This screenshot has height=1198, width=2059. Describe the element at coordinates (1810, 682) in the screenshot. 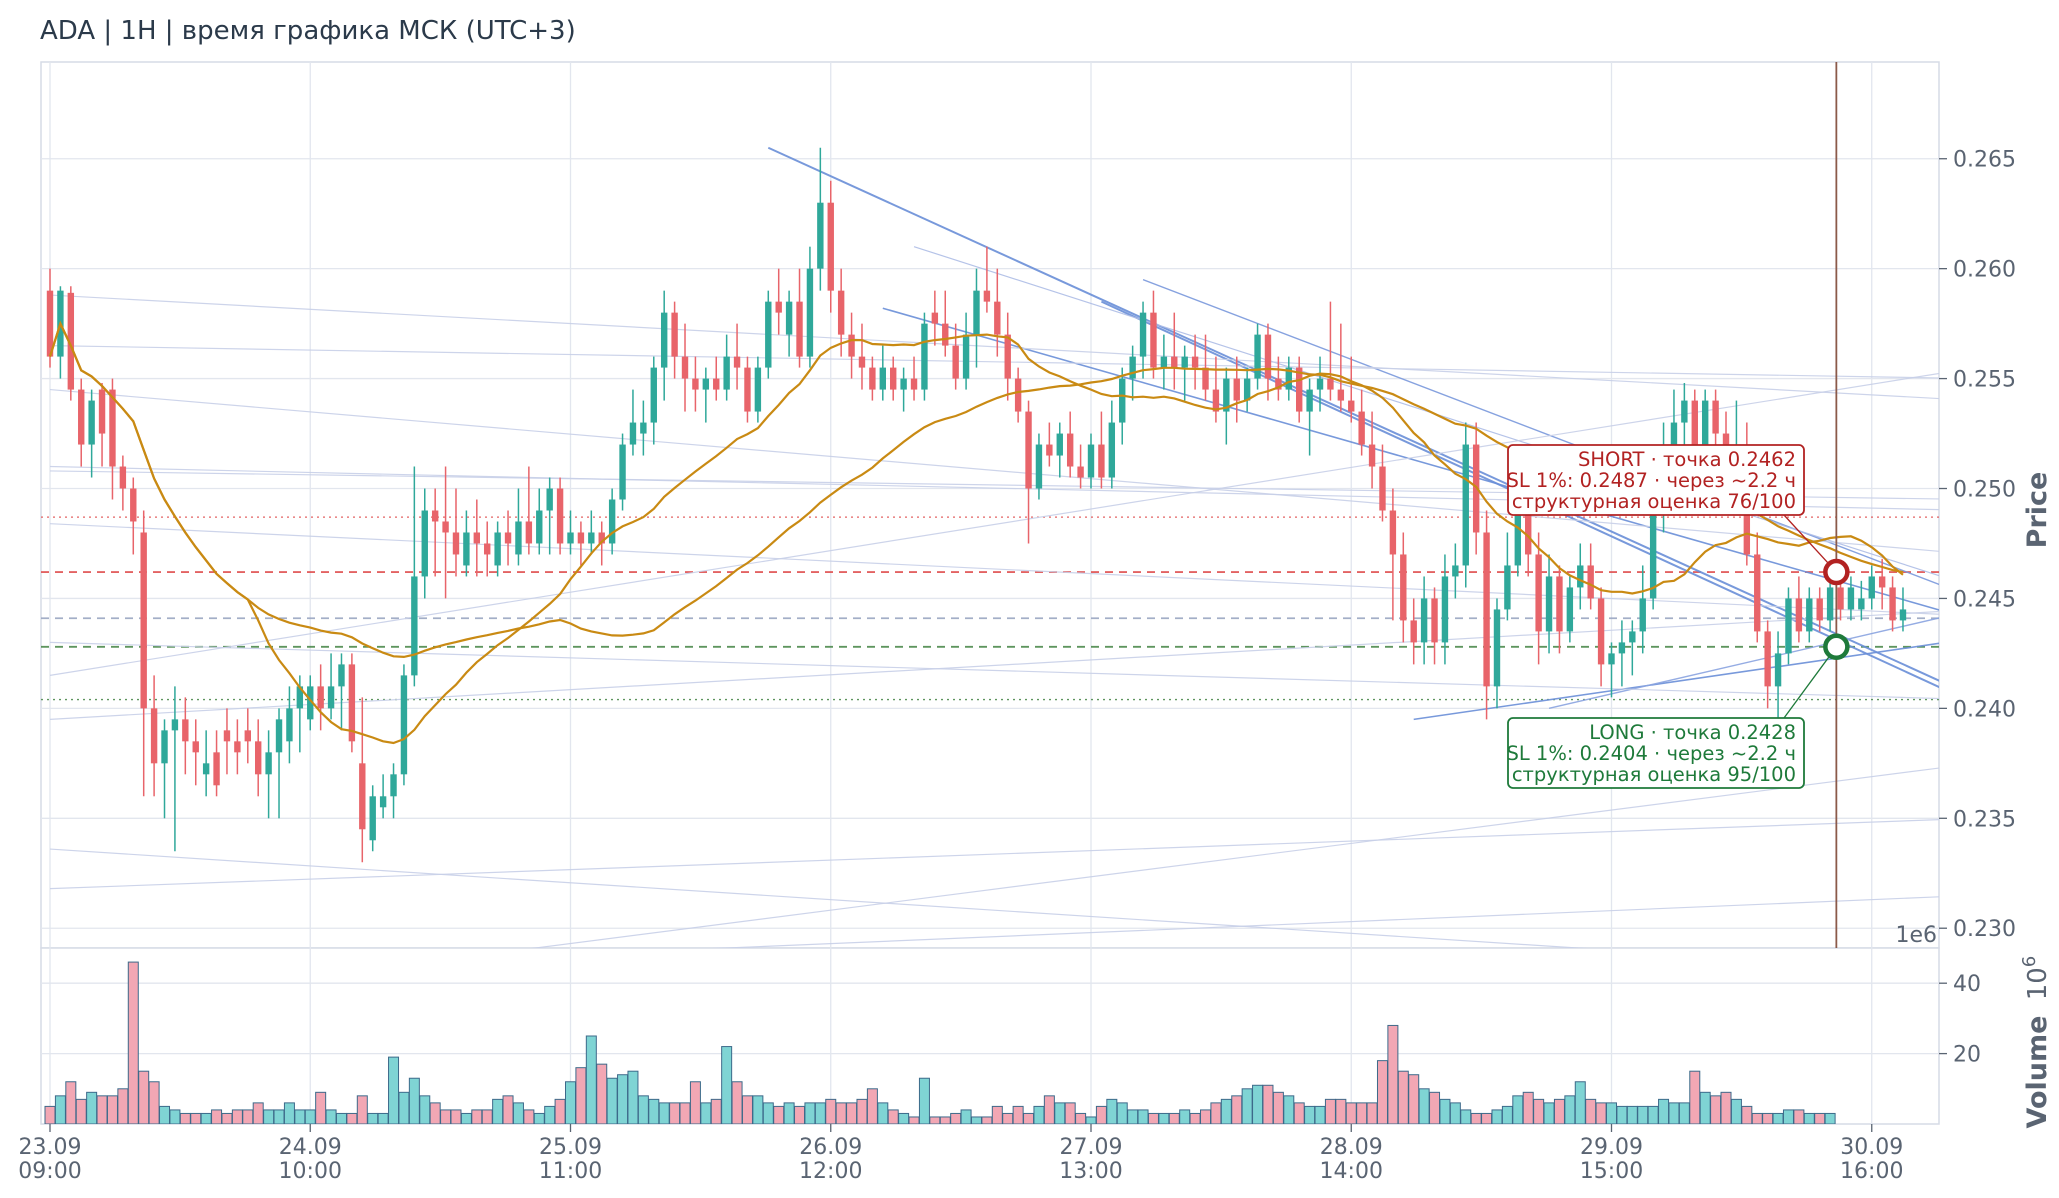

I see `signal-leader-line` at that location.